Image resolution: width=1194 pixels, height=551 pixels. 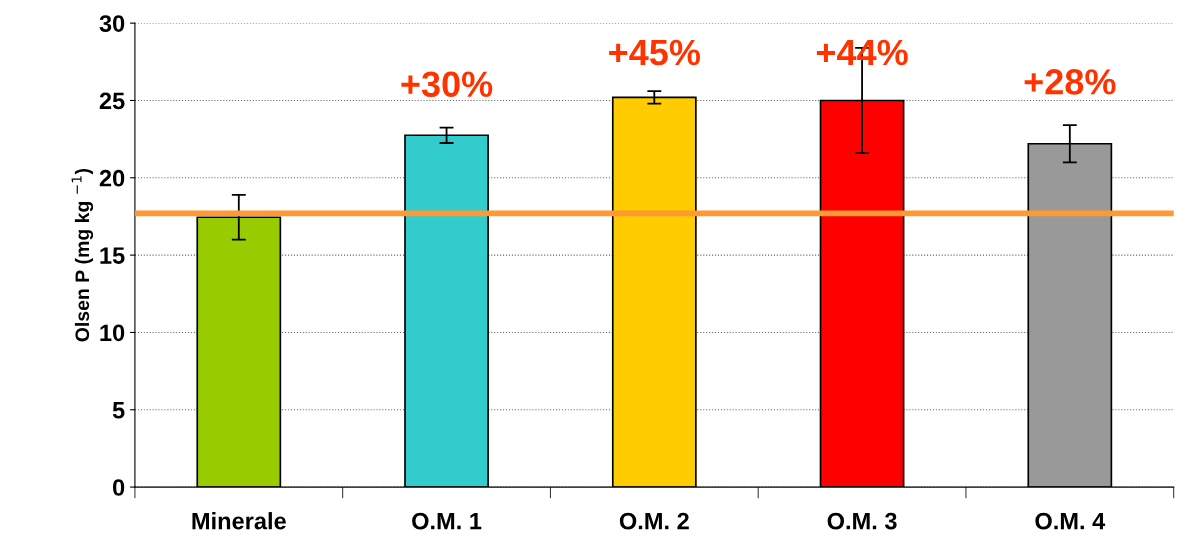 What do you see at coordinates (112, 255) in the screenshot?
I see `y-tick-label: 15` at bounding box center [112, 255].